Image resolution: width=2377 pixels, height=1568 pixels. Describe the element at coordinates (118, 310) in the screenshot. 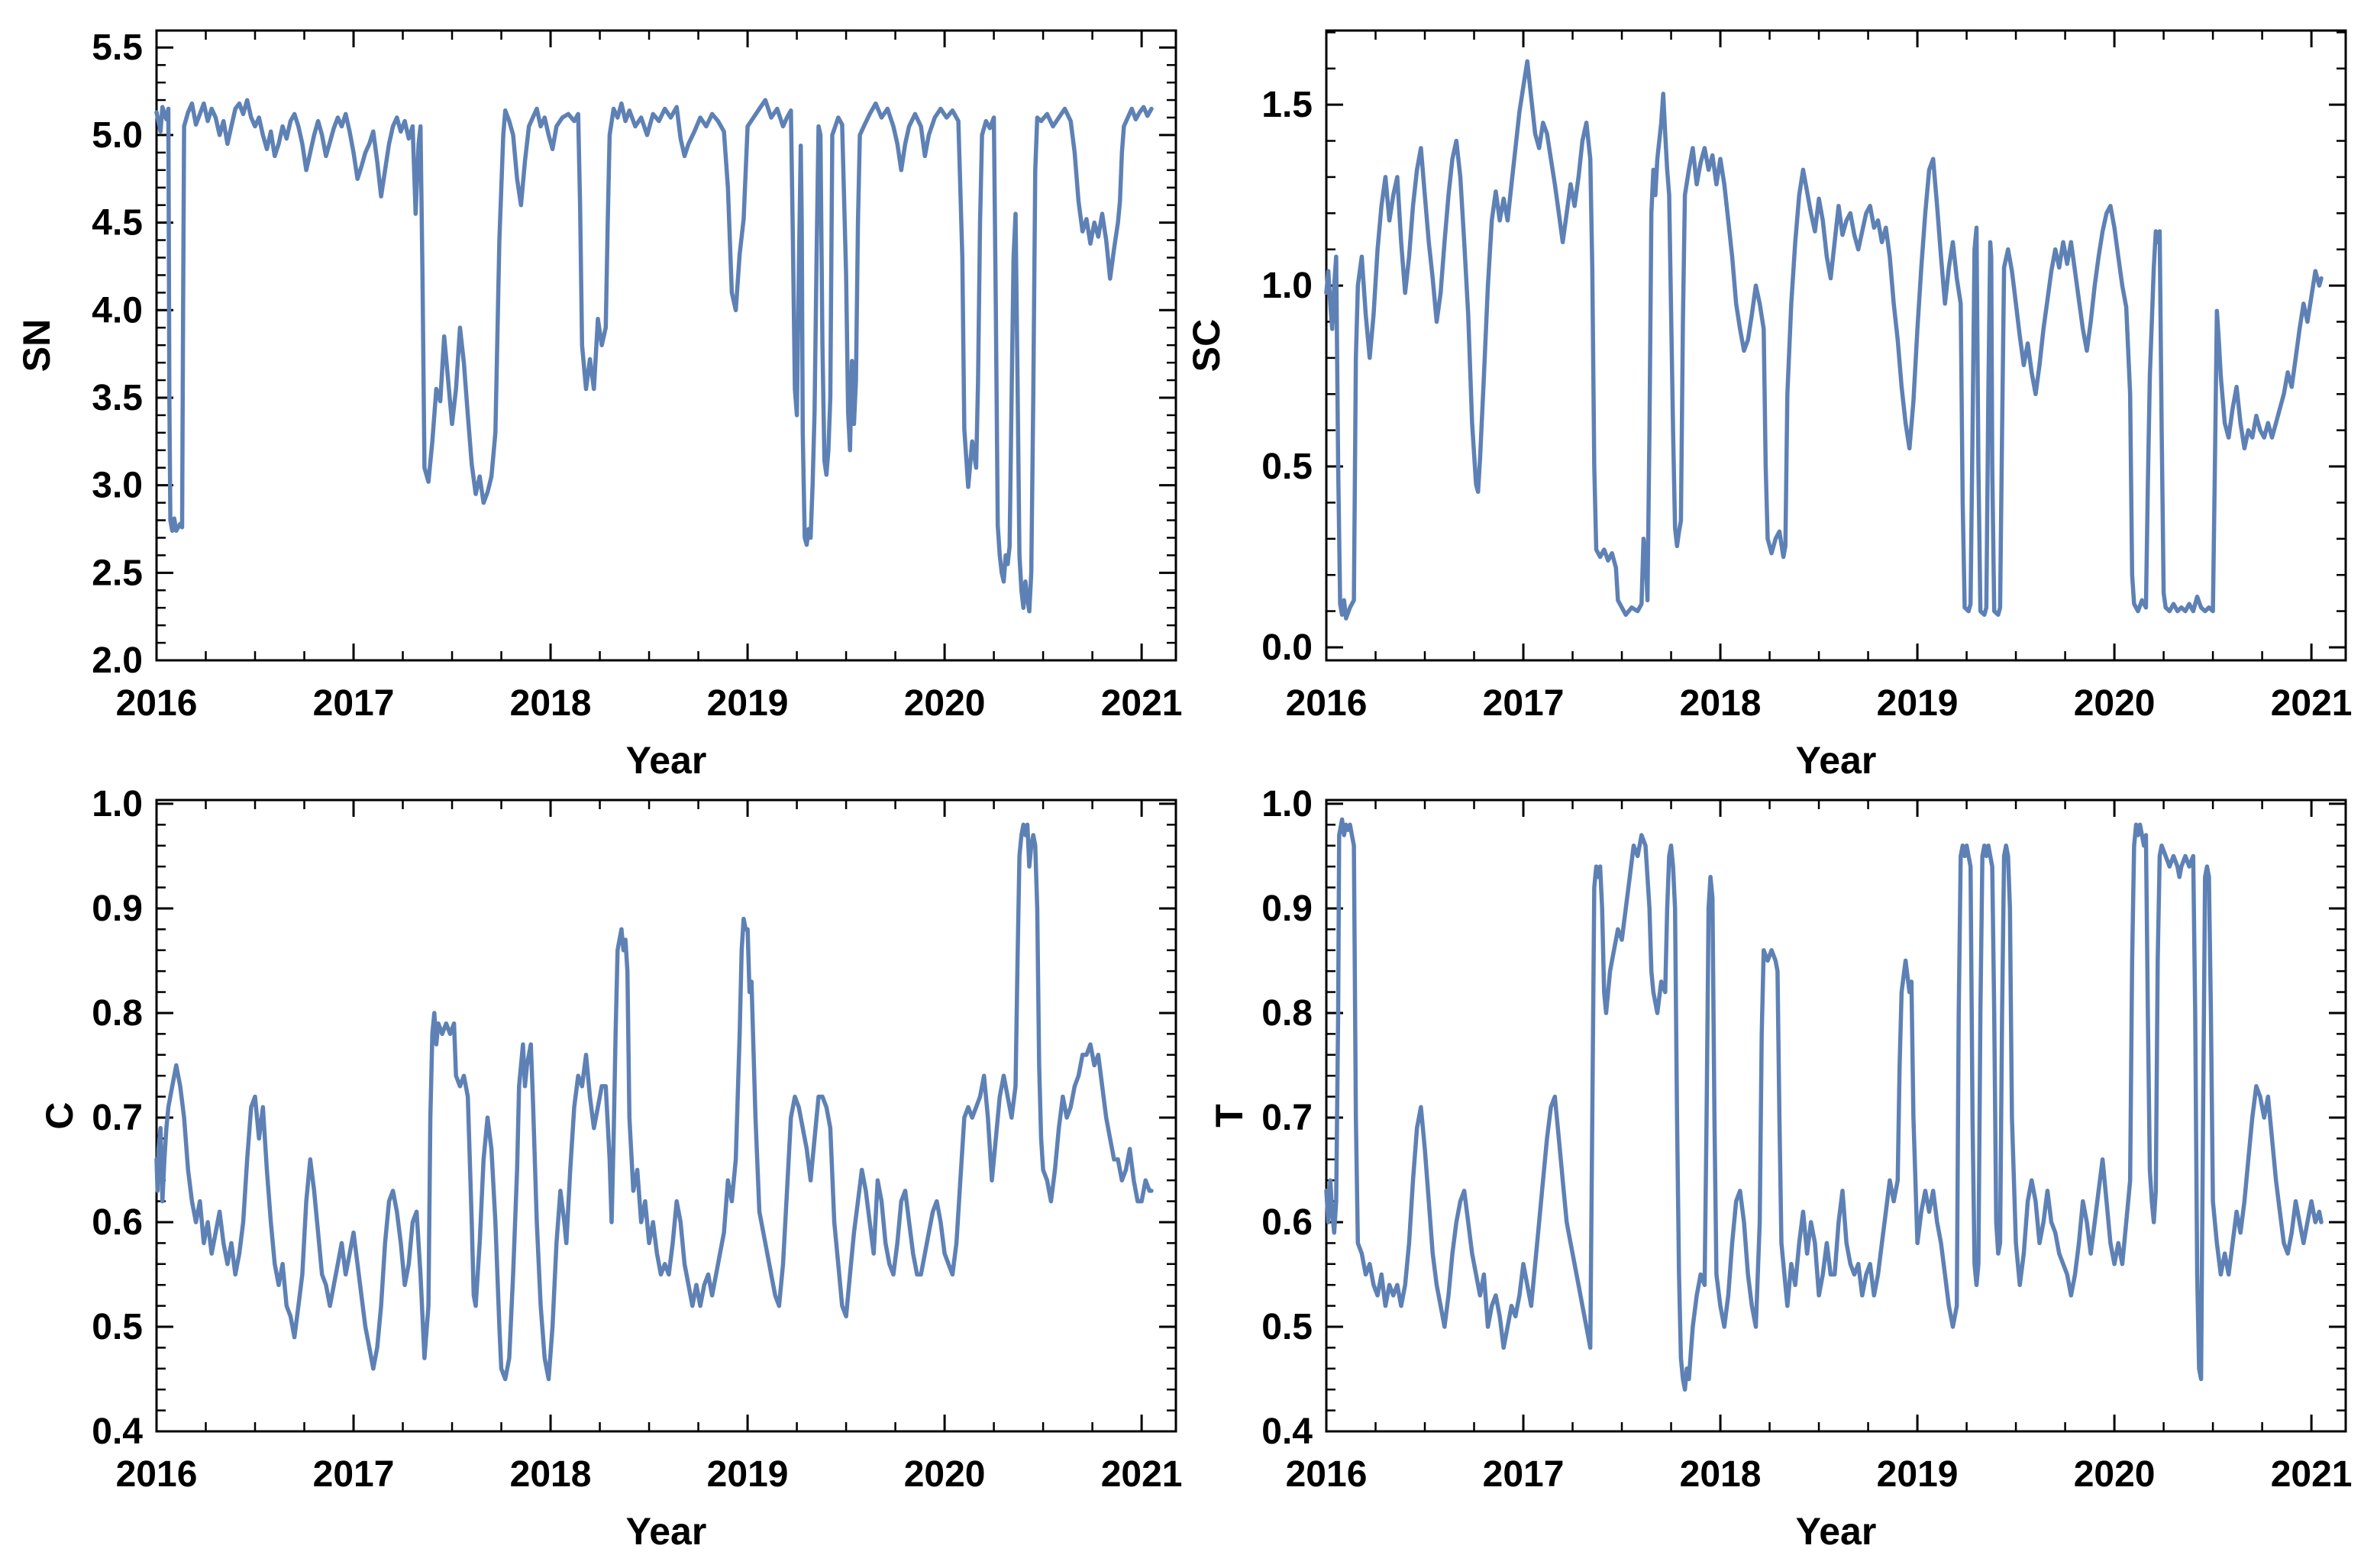

I see `y-tick-label: 4.0` at that location.